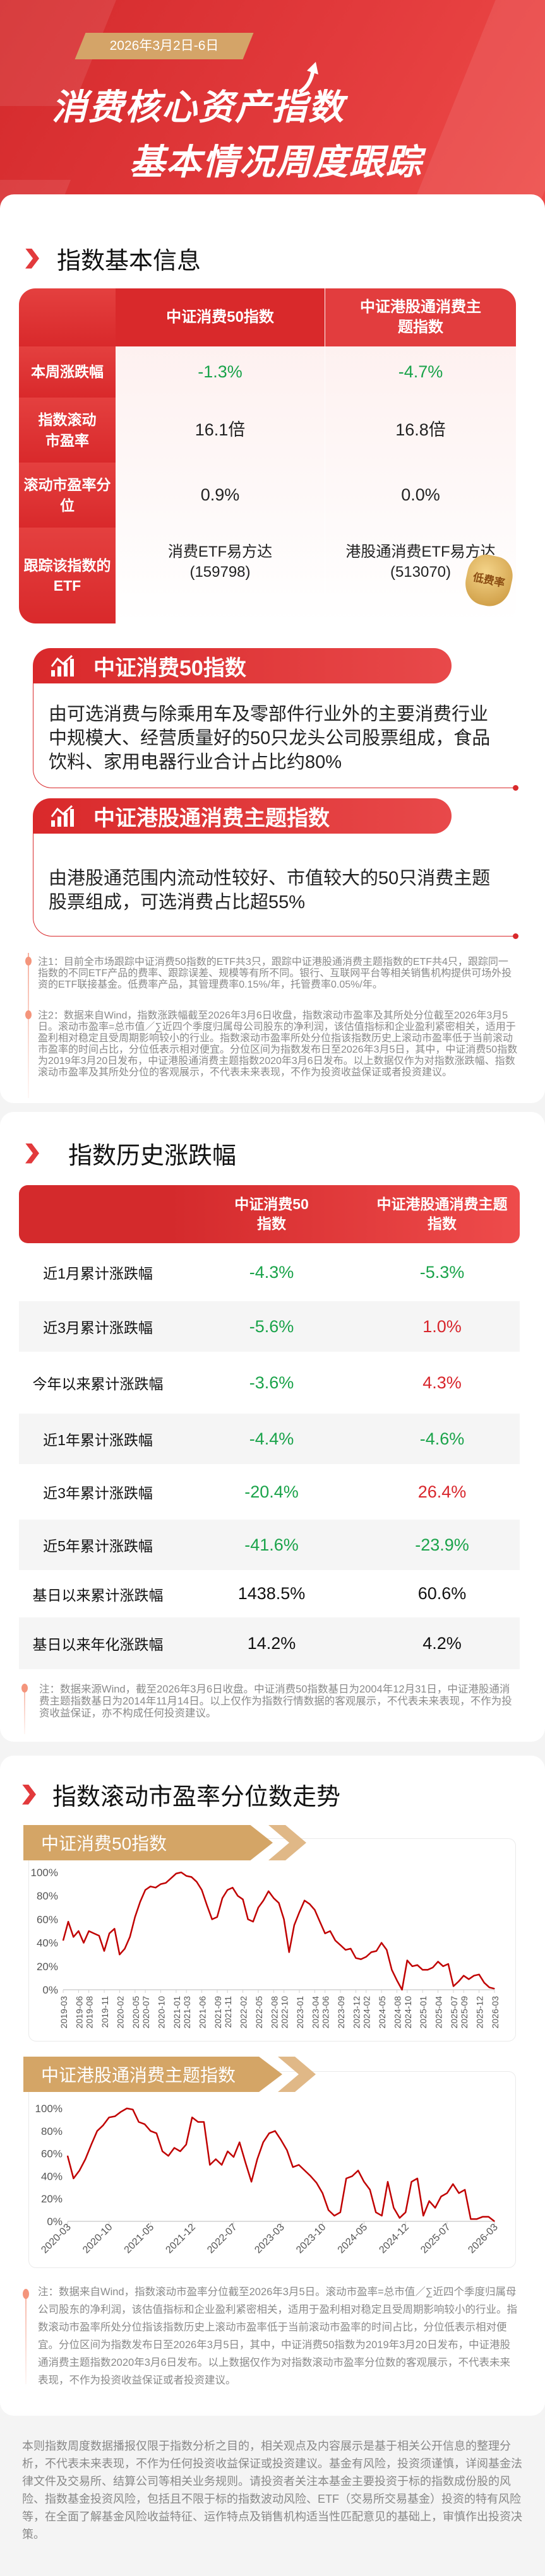  What do you see at coordinates (196, 1797) in the screenshot?
I see `section-title: 指数滚动市盈率分位数走势` at bounding box center [196, 1797].